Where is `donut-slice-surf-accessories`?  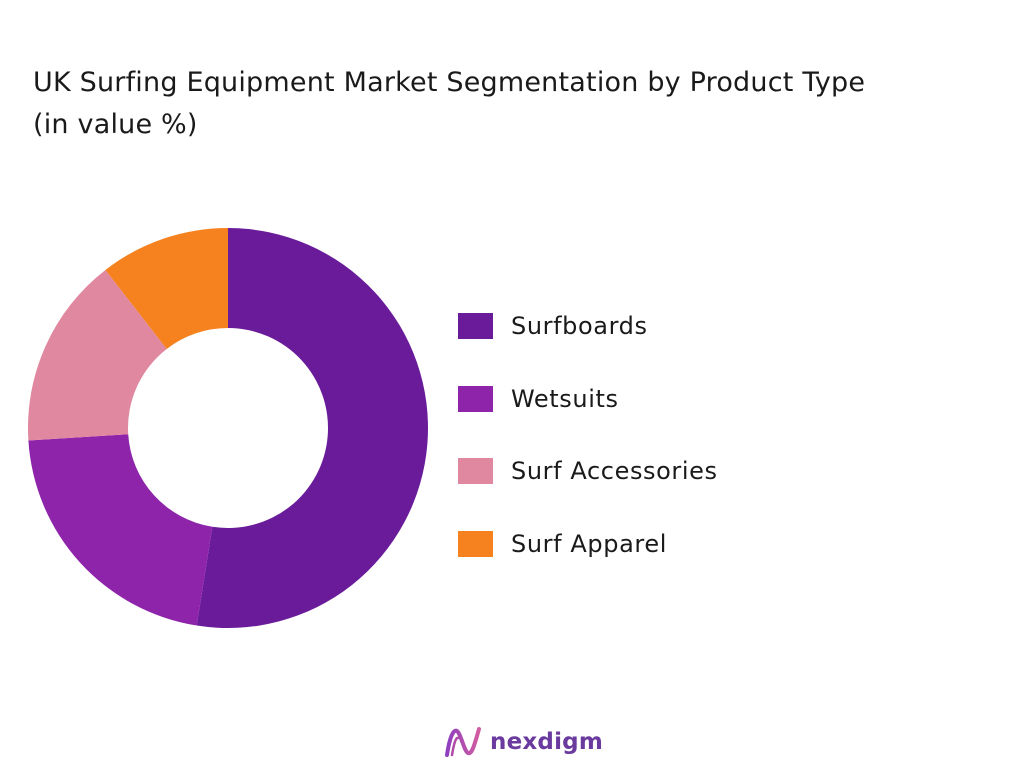
donut-slice-surf-accessories is located at coordinates (97, 355).